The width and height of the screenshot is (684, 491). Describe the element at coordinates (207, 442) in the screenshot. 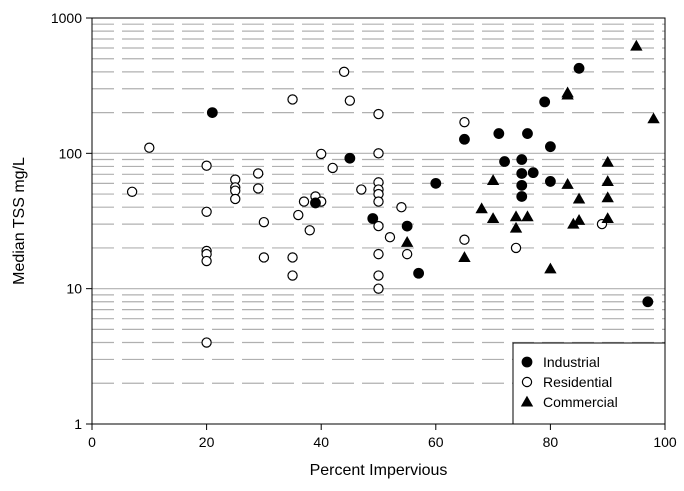

I see `x-tick-label: 20` at that location.